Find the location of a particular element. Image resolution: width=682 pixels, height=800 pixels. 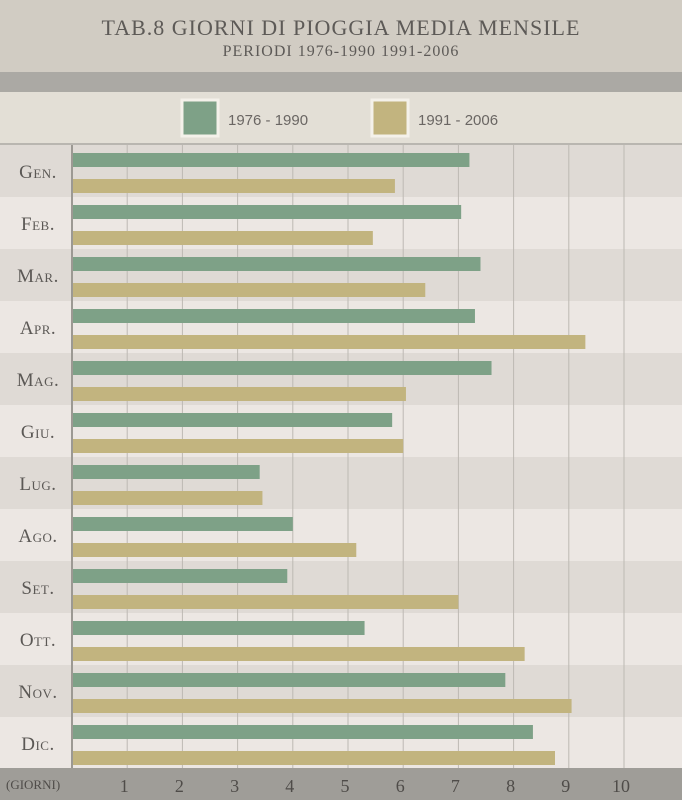

bar-set-1991-2006 is located at coordinates (266, 602).